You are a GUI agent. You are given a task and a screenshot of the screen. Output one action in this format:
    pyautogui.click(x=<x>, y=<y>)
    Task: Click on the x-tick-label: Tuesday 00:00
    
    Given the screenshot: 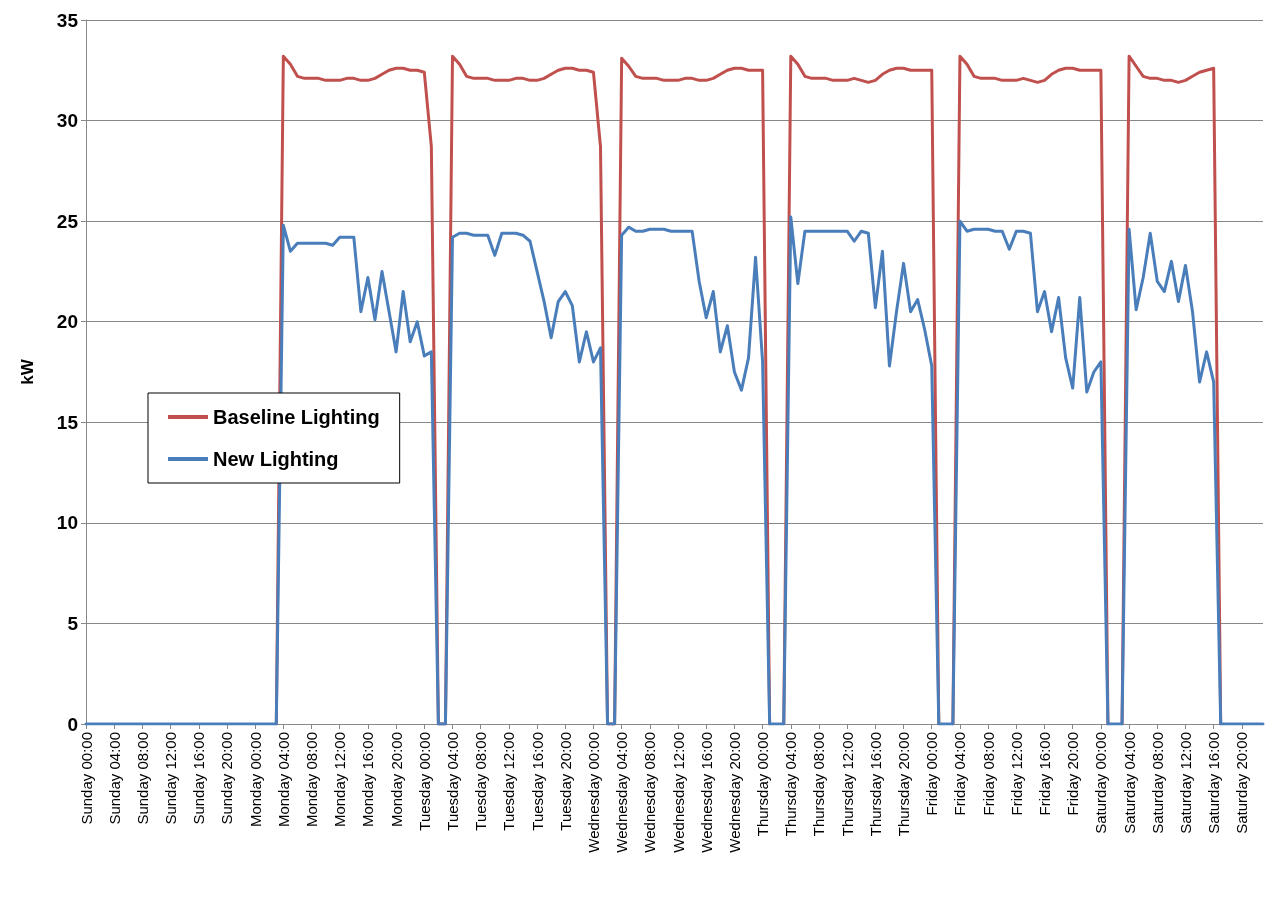 What is the action you would take?
    pyautogui.click(x=424, y=781)
    